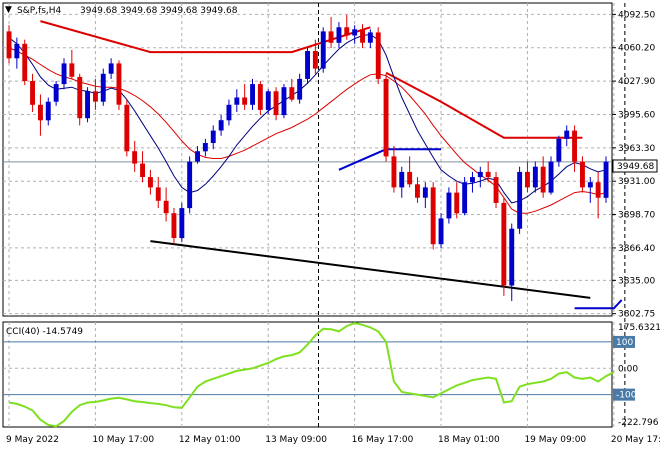 The width and height of the screenshot is (660, 450). What do you see at coordinates (639, 328) in the screenshot?
I see `cci-tick-label: 175.6321` at bounding box center [639, 328].